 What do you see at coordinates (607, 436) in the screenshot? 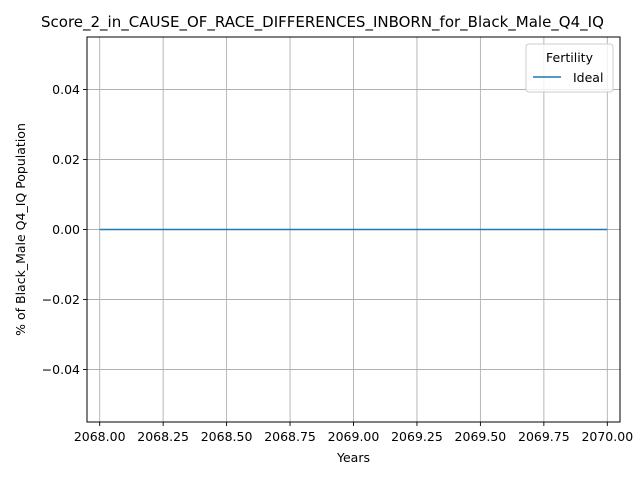
I see `x-tick-label: 2070.00` at bounding box center [607, 436].